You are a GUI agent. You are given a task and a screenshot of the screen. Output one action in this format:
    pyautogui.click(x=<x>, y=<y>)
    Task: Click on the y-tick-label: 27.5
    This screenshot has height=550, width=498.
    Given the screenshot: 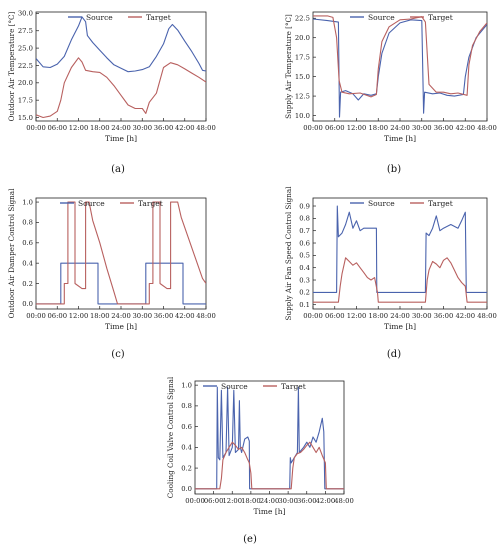 What is the action you would take?
    pyautogui.click(x=25, y=31)
    